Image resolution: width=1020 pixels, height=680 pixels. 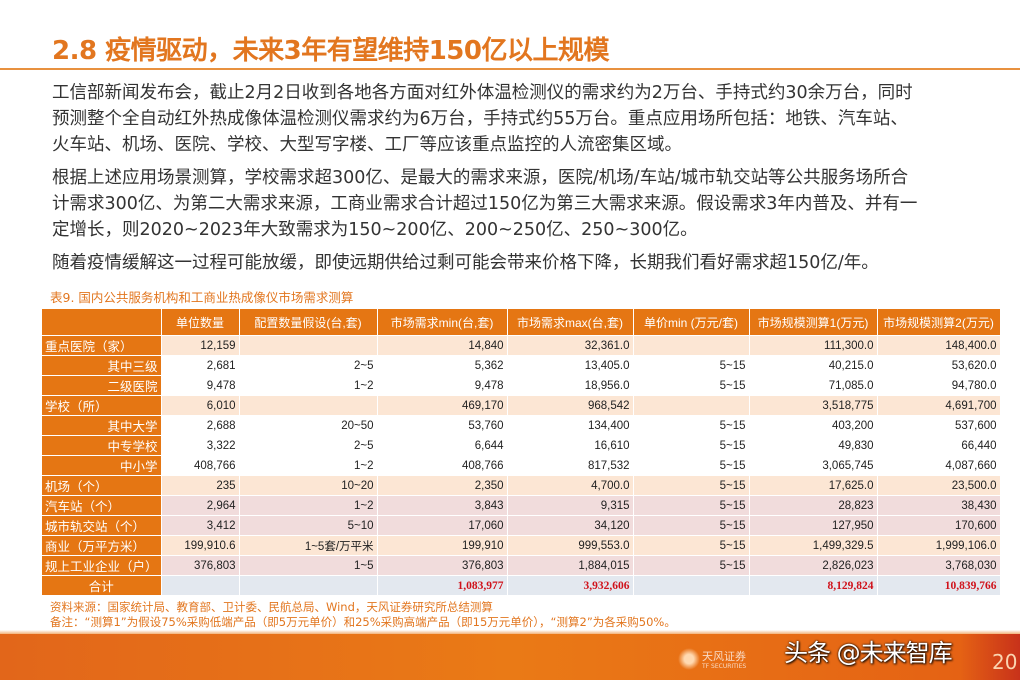 What do you see at coordinates (939, 445) in the screenshot?
I see `table-cell: 66,440` at bounding box center [939, 445].